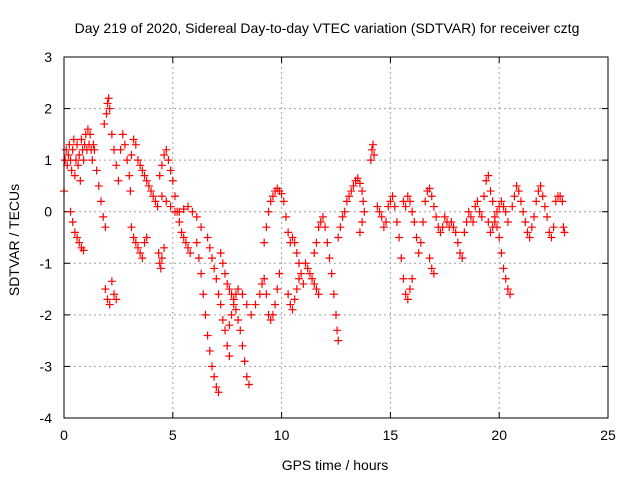  What do you see at coordinates (499, 435) in the screenshot?
I see `x-tick-label: 20` at bounding box center [499, 435].